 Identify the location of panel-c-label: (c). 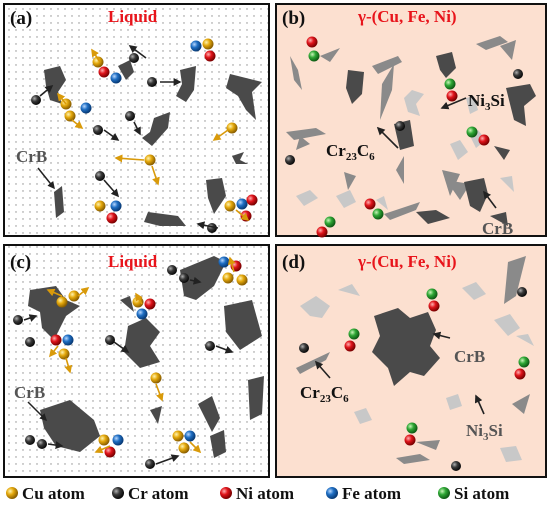
(20, 262).